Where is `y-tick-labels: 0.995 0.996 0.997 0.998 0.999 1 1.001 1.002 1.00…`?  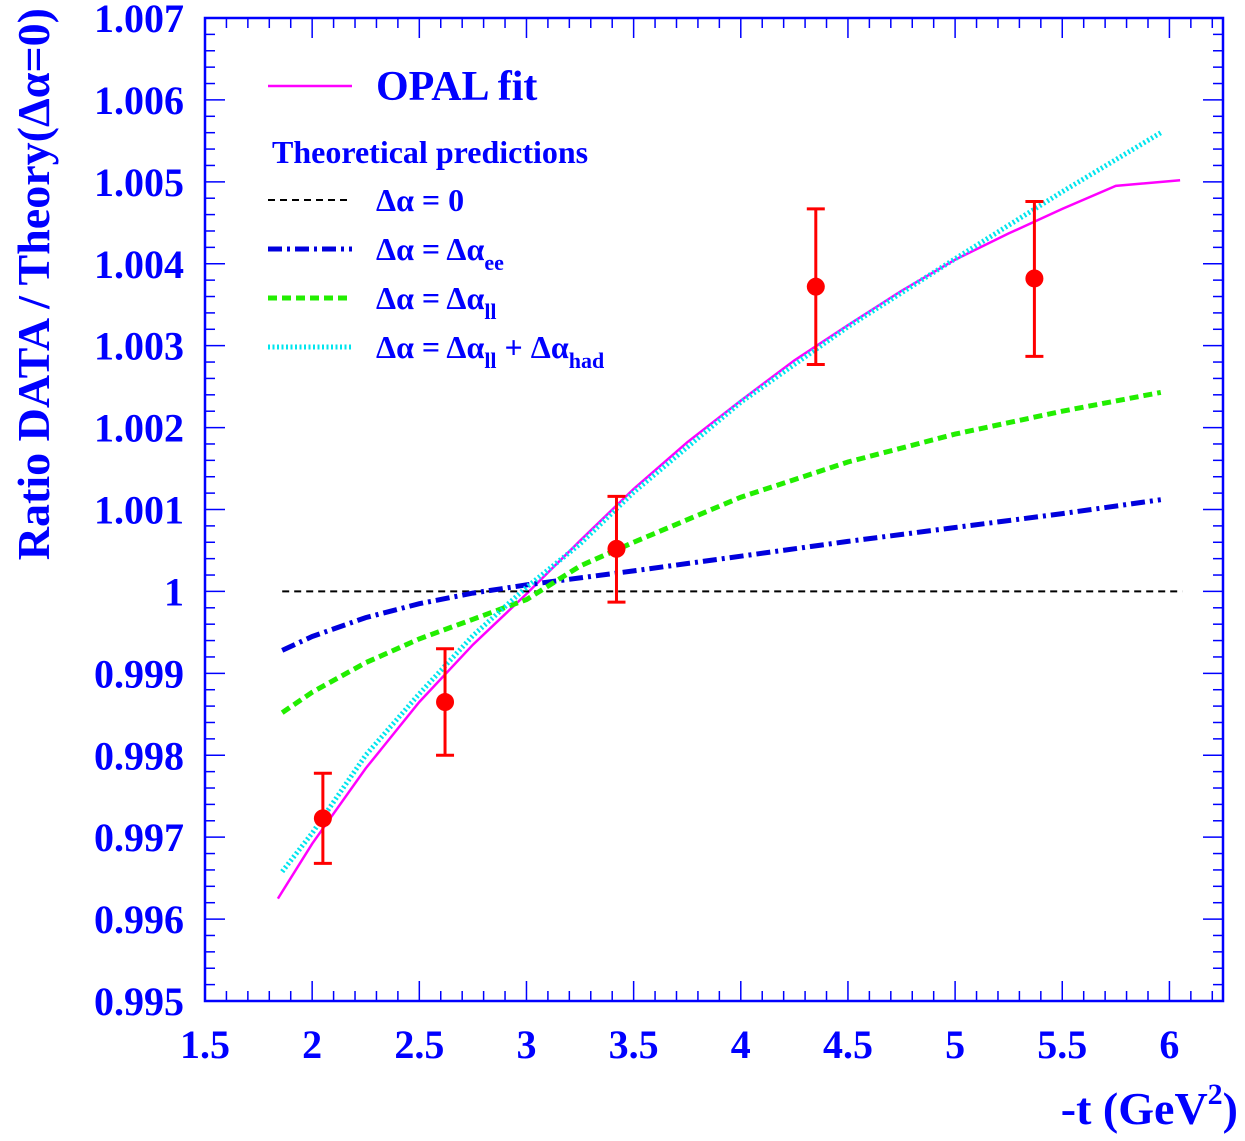
y-tick-labels: 0.995 0.996 0.997 0.998 0.999 1 1.001 1.002 1.00… is located at coordinates (139, 512).